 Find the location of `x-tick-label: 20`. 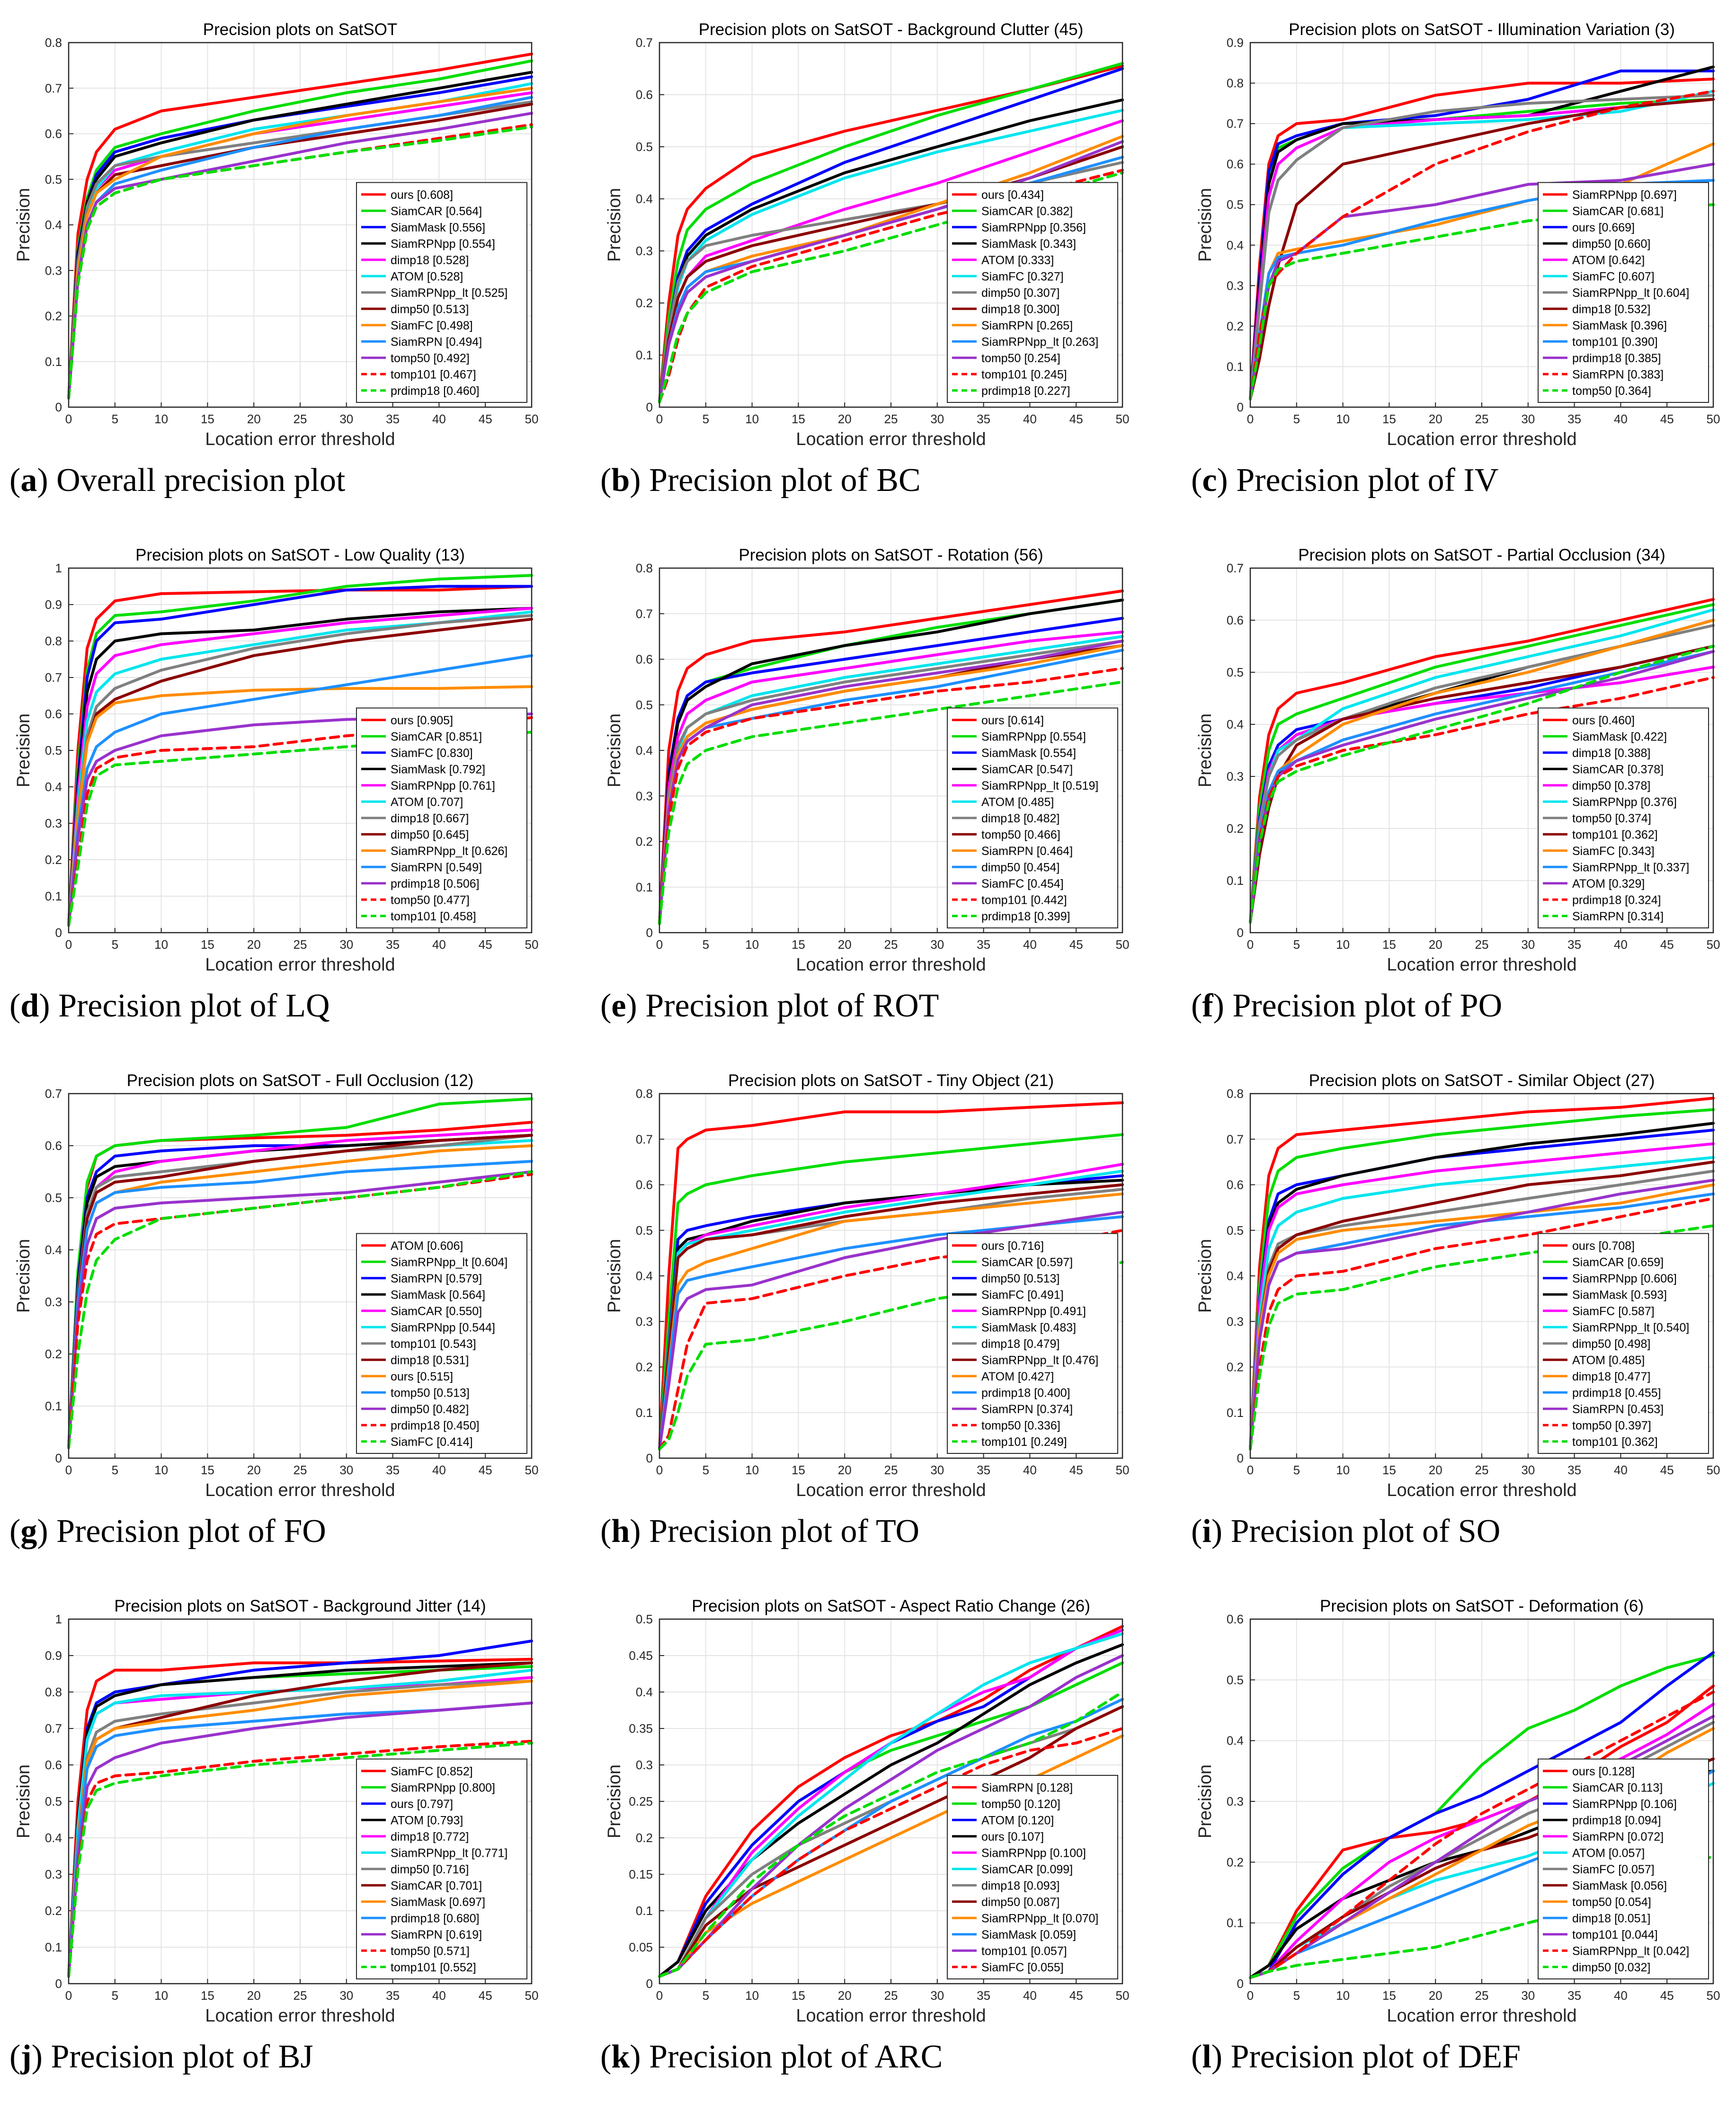

x-tick-label: 20 is located at coordinates (254, 419).